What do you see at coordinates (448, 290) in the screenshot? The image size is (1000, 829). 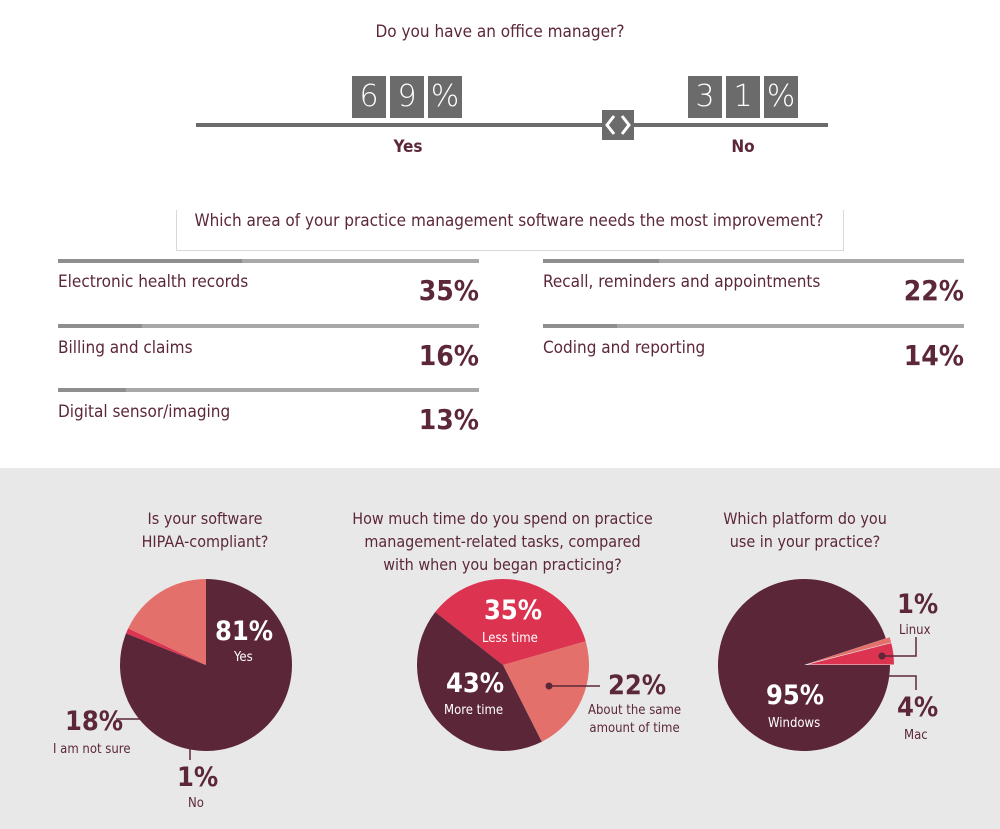 I see `item-percent: 35%` at bounding box center [448, 290].